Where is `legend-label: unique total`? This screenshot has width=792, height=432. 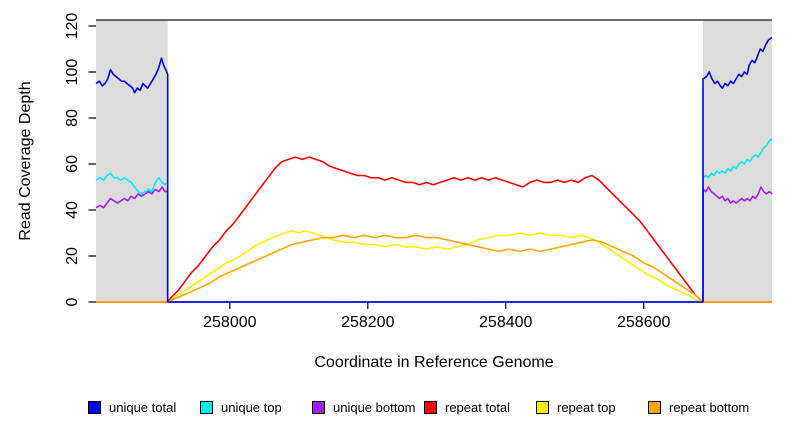
legend-label: unique total is located at coordinates (143, 407).